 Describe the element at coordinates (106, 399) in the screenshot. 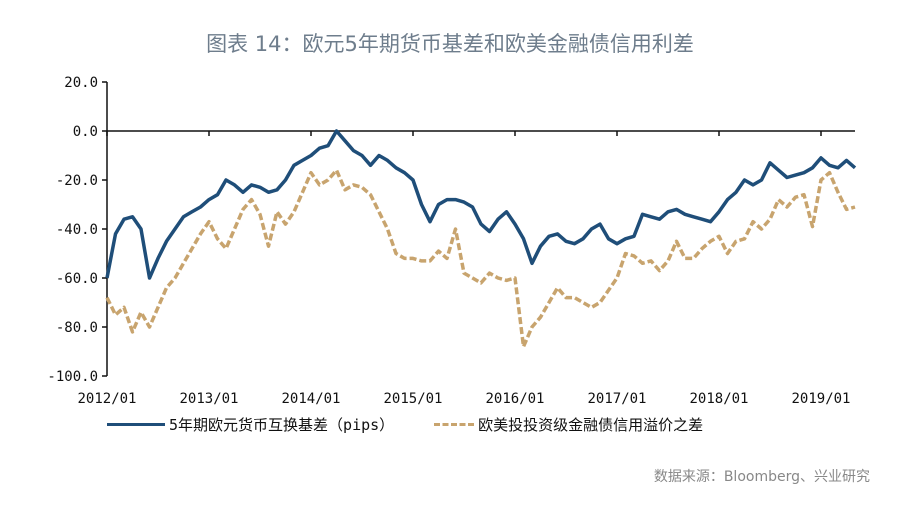

I see `x-tick-label: 2012/01` at that location.